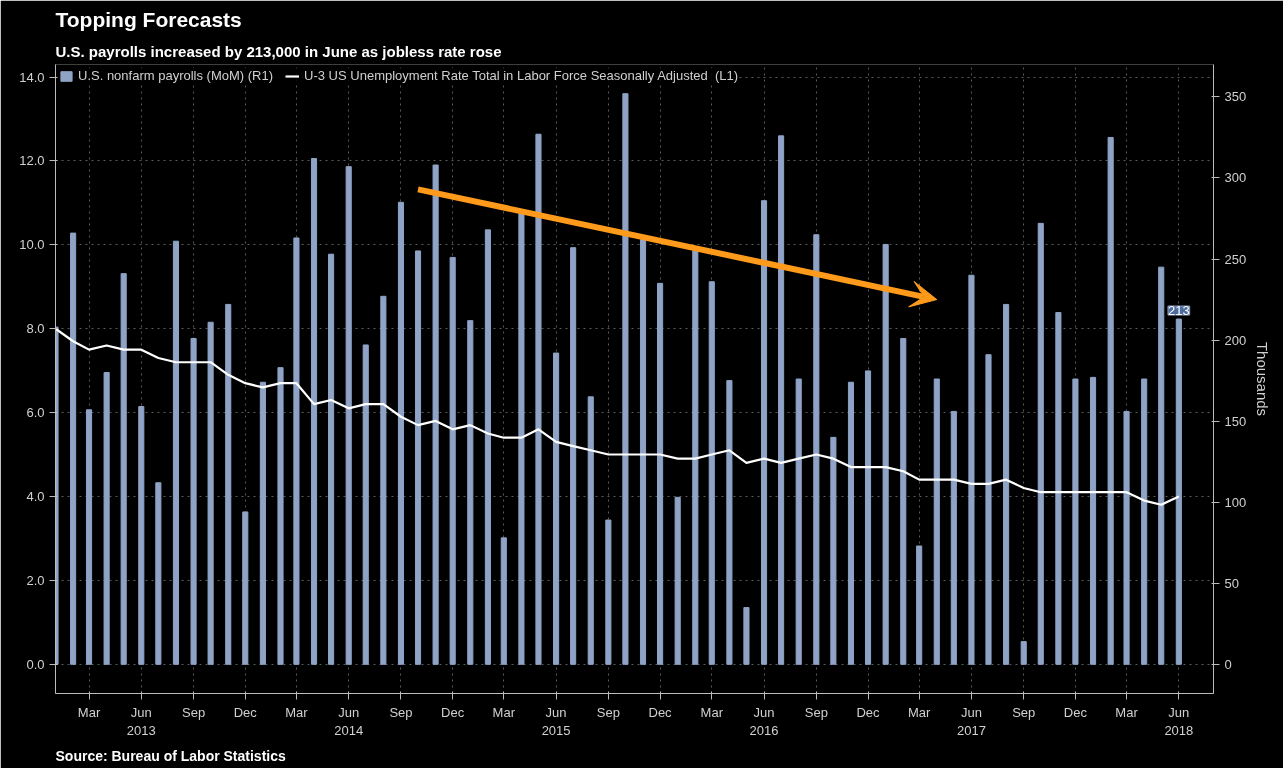 The image size is (1283, 768). What do you see at coordinates (148, 19) in the screenshot?
I see `chart-title: Topping Forecasts` at bounding box center [148, 19].